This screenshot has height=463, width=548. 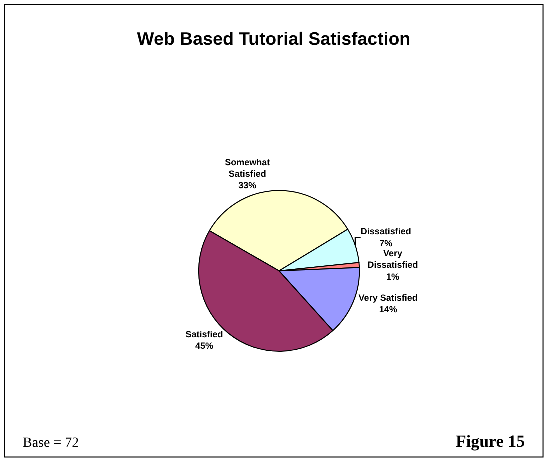 What do you see at coordinates (393, 259) in the screenshot?
I see `slice-label: Very Dissatisfied` at bounding box center [393, 259].